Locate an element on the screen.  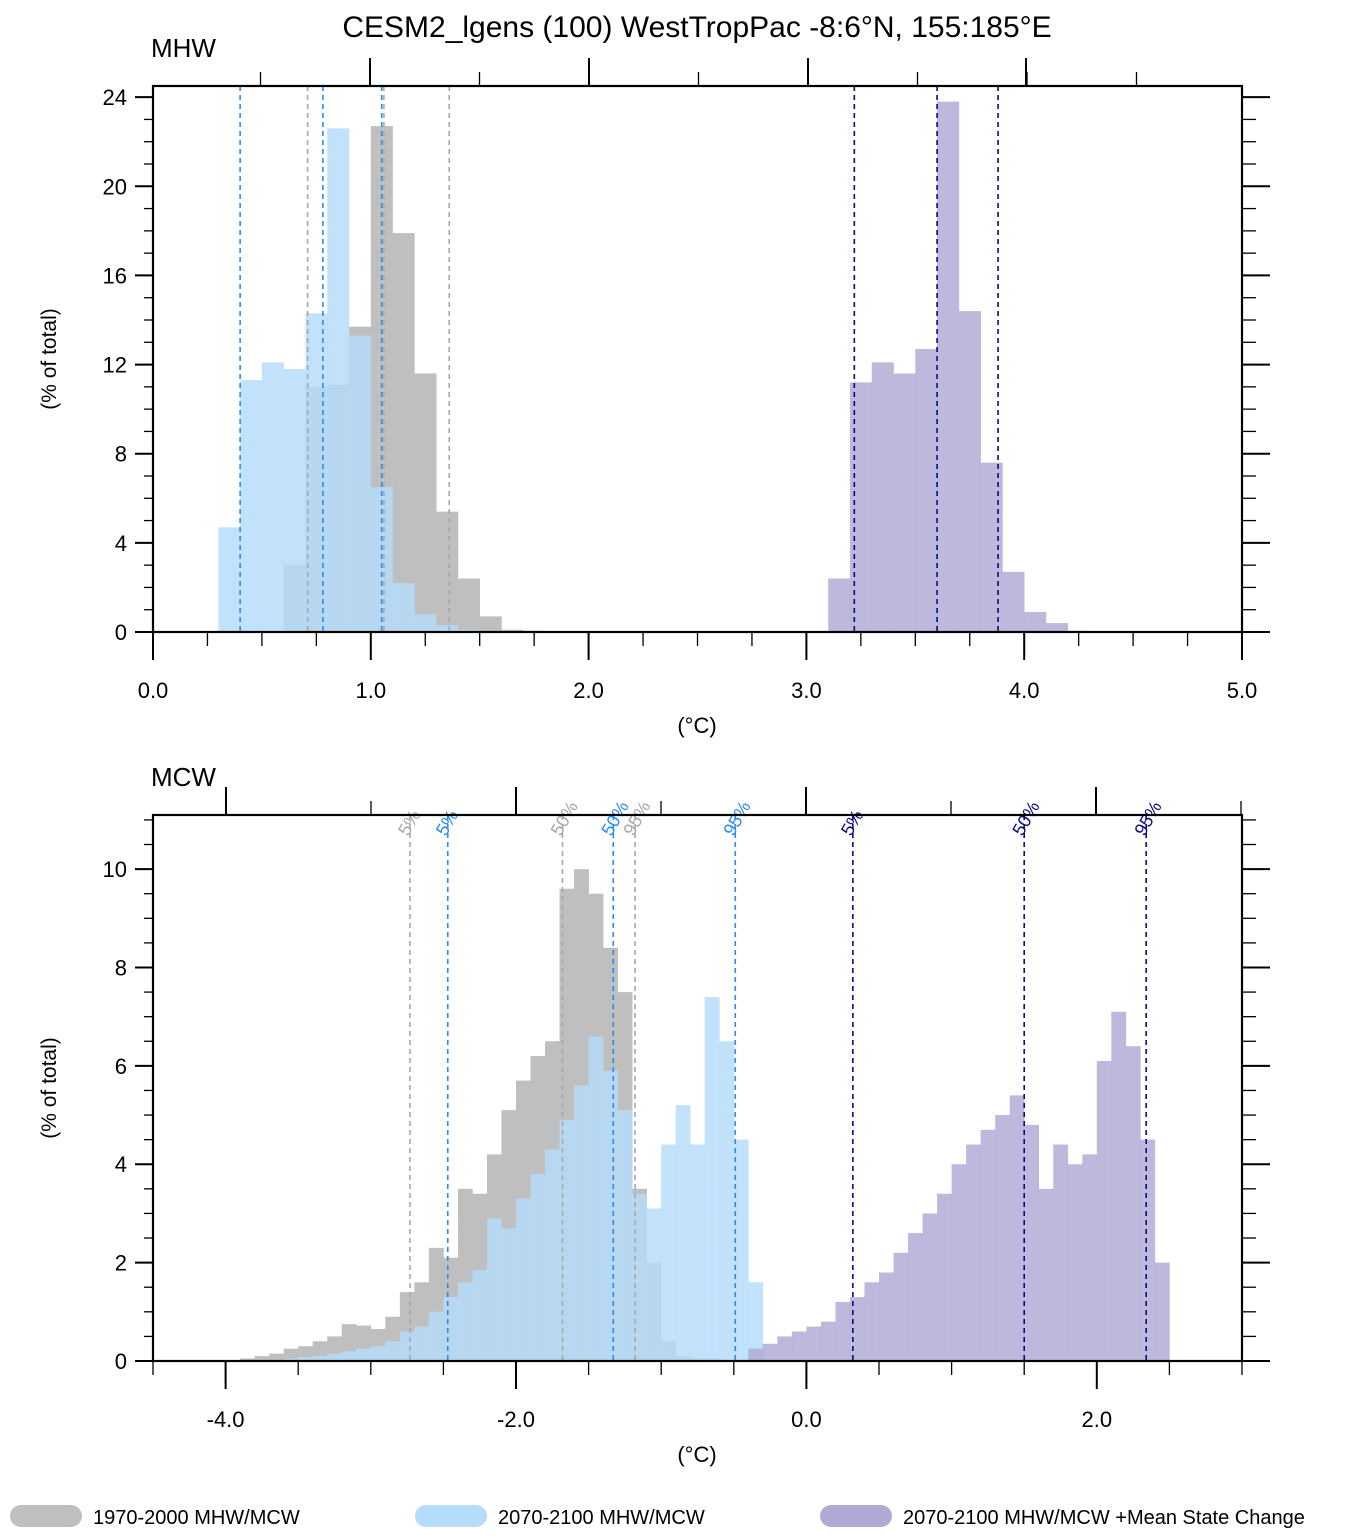
mcw-x-tick-label: 2.0 is located at coordinates (1097, 1419).